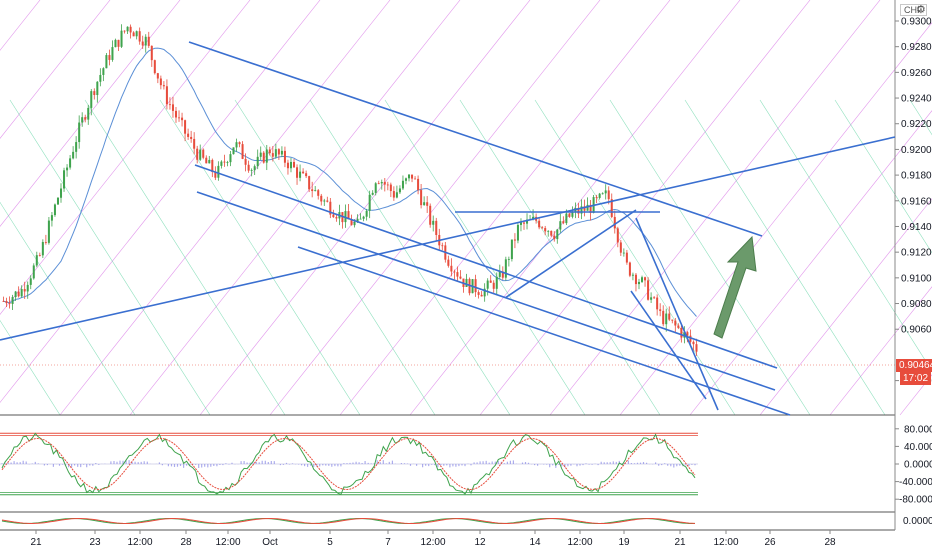 The height and width of the screenshot is (550, 932). What do you see at coordinates (186, 542) in the screenshot?
I see `time-tick-label: 28` at bounding box center [186, 542].